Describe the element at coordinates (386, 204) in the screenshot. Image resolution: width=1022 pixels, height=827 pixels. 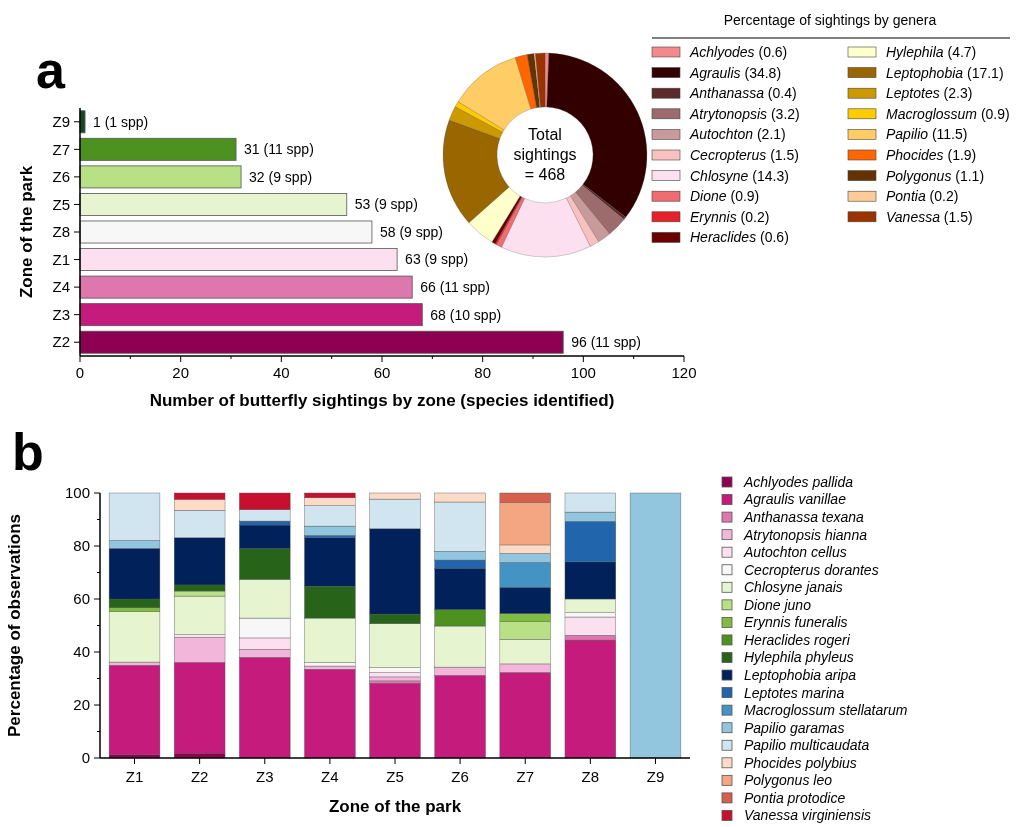
I see `data-label: 53 (9 spp)` at that location.